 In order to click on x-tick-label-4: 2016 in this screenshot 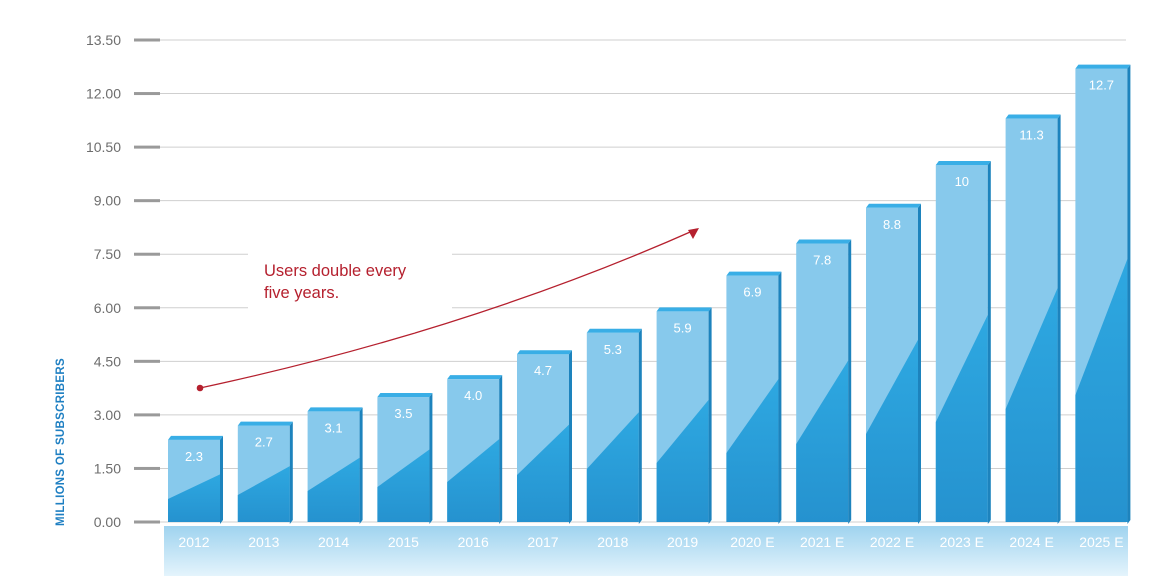, I will do `click(473, 542)`.